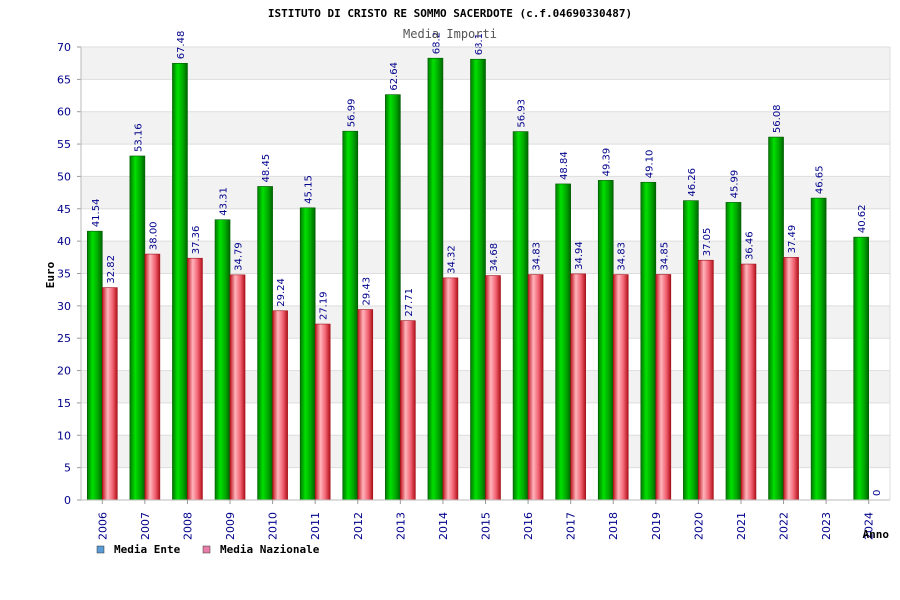  Describe the element at coordinates (270, 549) in the screenshot. I see `legend-label-media-nazionale: Media Nazionale` at that location.